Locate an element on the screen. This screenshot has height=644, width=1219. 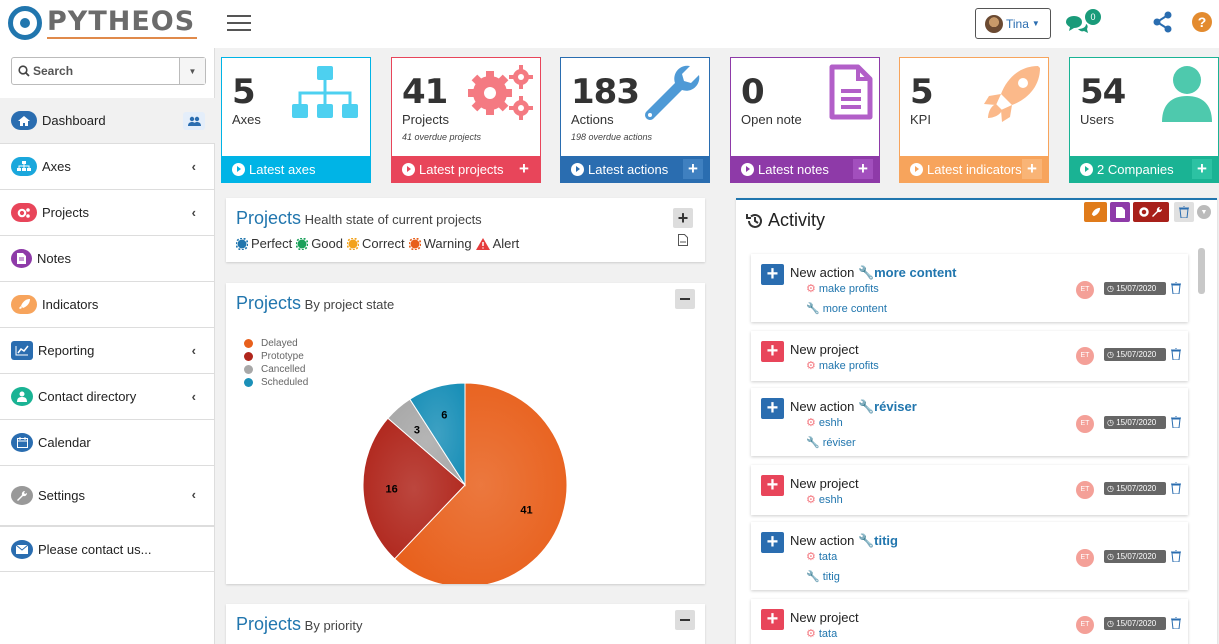
pie-slice-scheduled is located at coordinates (437, 434).